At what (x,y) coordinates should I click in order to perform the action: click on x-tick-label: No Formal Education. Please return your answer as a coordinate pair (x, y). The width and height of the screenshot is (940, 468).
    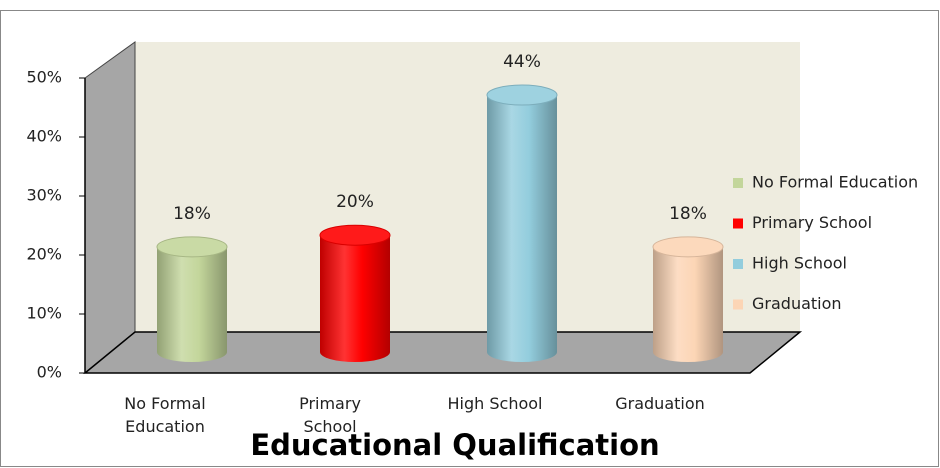
    Looking at the image, I should click on (165, 415).